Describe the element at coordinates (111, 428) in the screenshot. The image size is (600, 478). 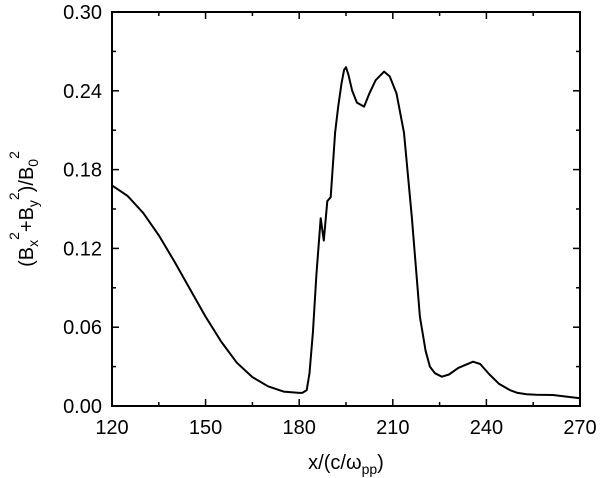
I see `x-tick-label: 120` at that location.